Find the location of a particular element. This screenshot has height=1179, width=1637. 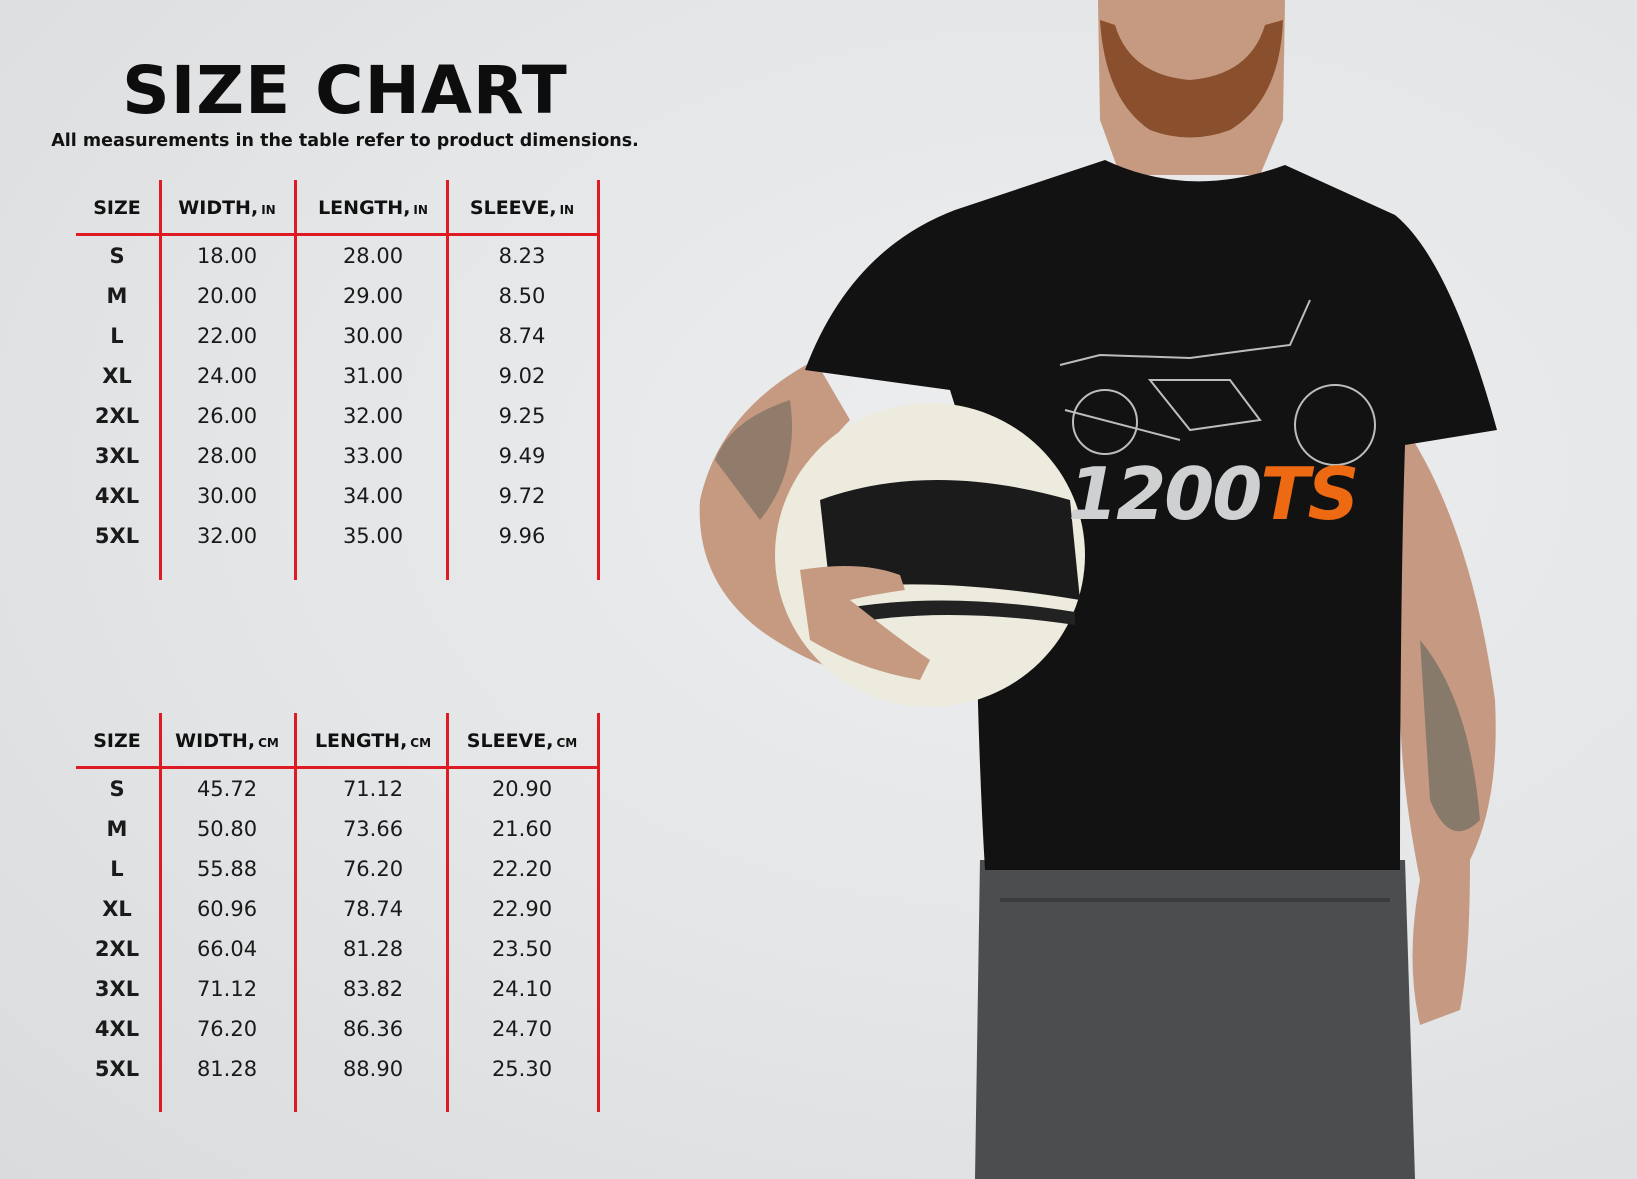

measurement-cell: 55.88 is located at coordinates (227, 869).